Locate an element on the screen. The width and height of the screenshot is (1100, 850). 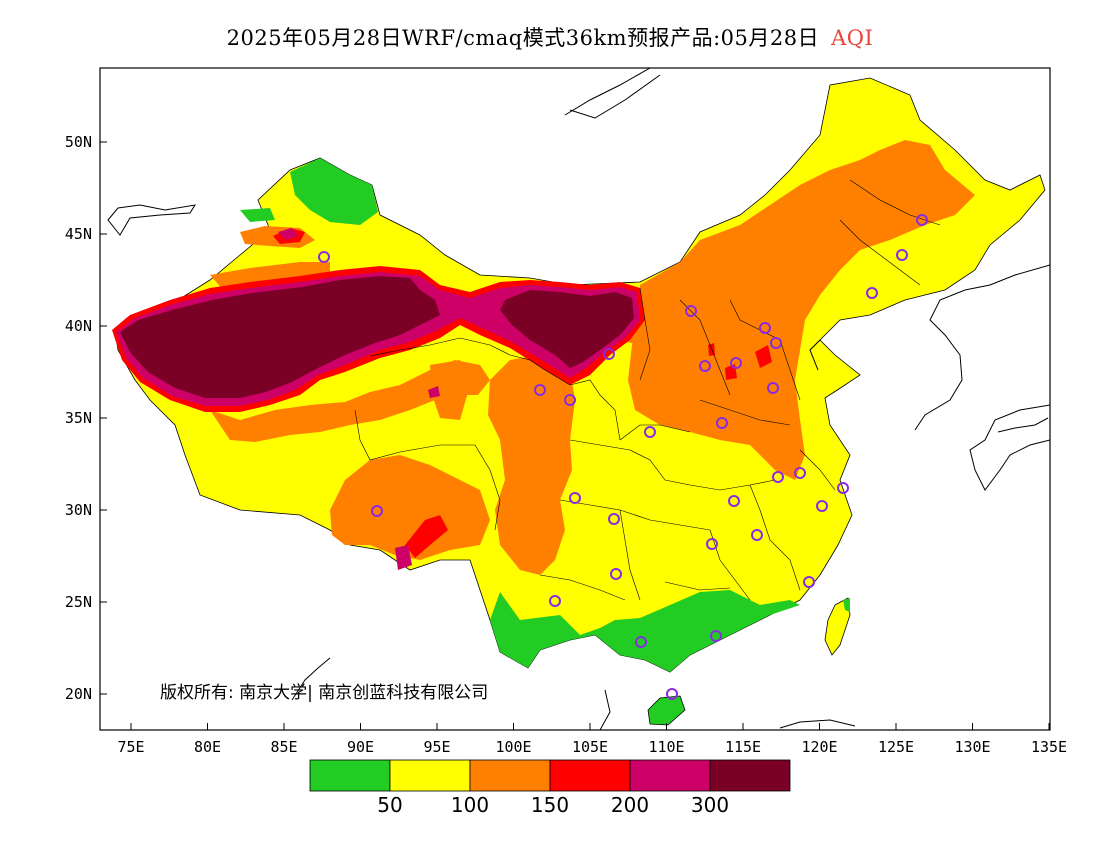
hainan-island is located at coordinates (666, 710).